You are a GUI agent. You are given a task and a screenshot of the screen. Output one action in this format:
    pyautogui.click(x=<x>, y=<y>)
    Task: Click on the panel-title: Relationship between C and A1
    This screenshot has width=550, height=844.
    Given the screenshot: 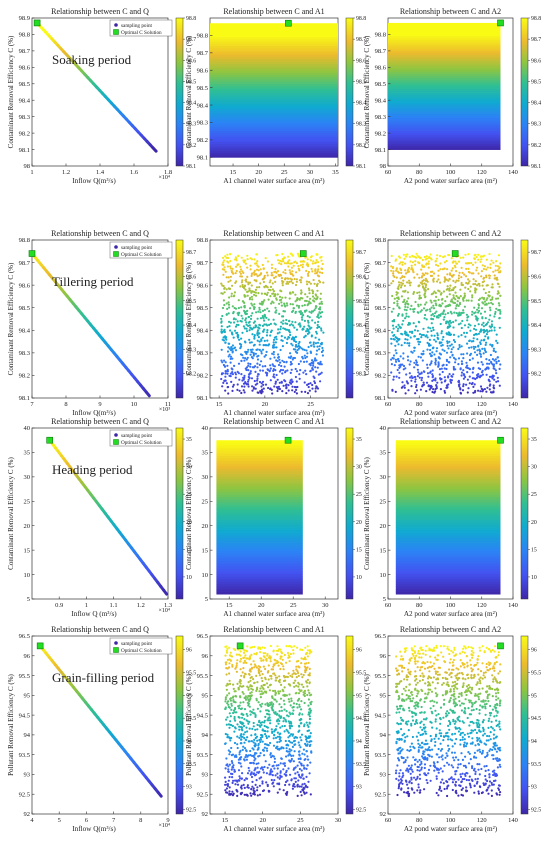 What is the action you would take?
    pyautogui.click(x=273, y=233)
    